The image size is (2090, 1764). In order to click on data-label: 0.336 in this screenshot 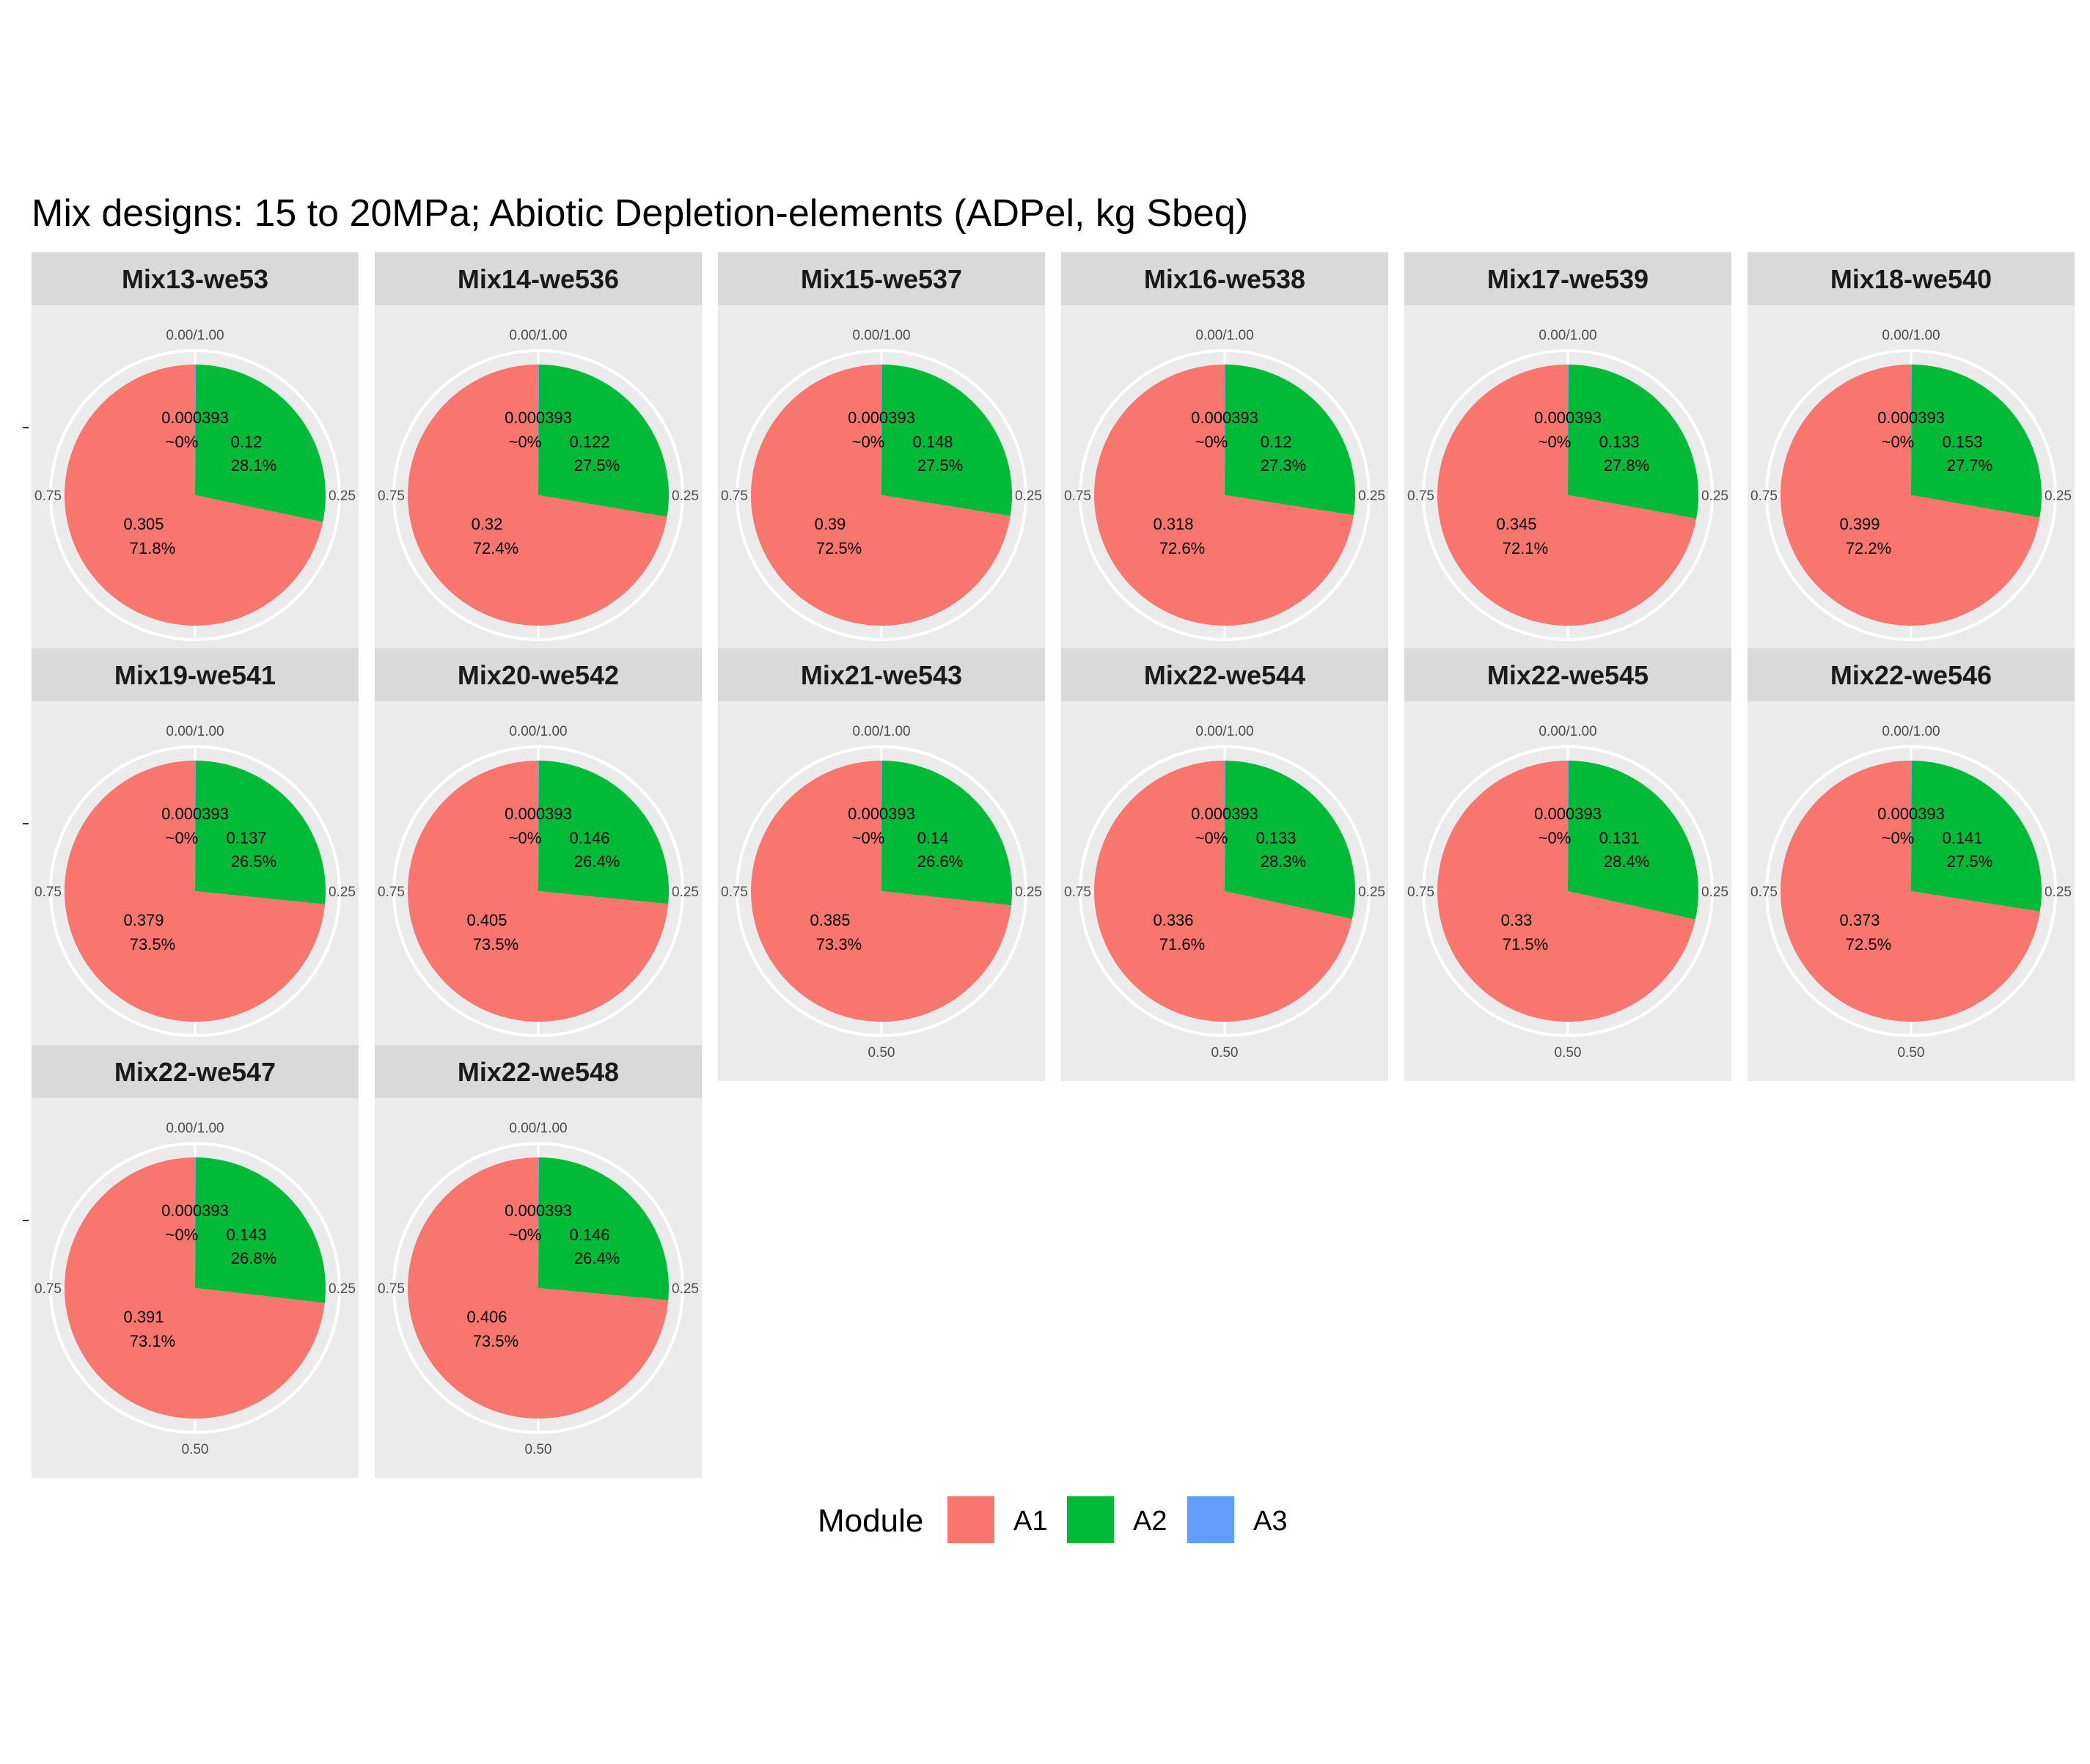, I will do `click(1173, 920)`.